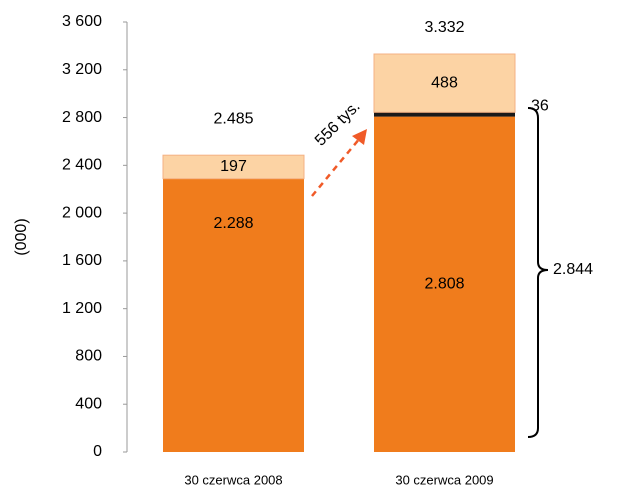  Describe the element at coordinates (538, 272) in the screenshot. I see `bracket` at that location.